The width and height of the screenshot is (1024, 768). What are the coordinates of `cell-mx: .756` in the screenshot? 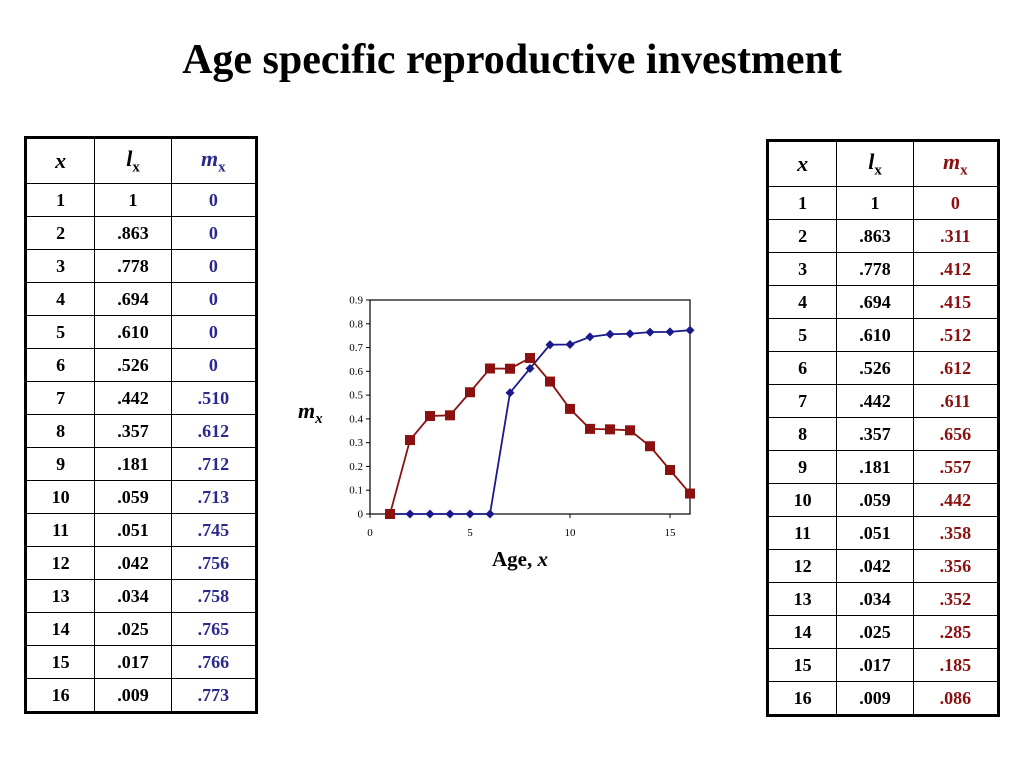 It's located at (214, 563).